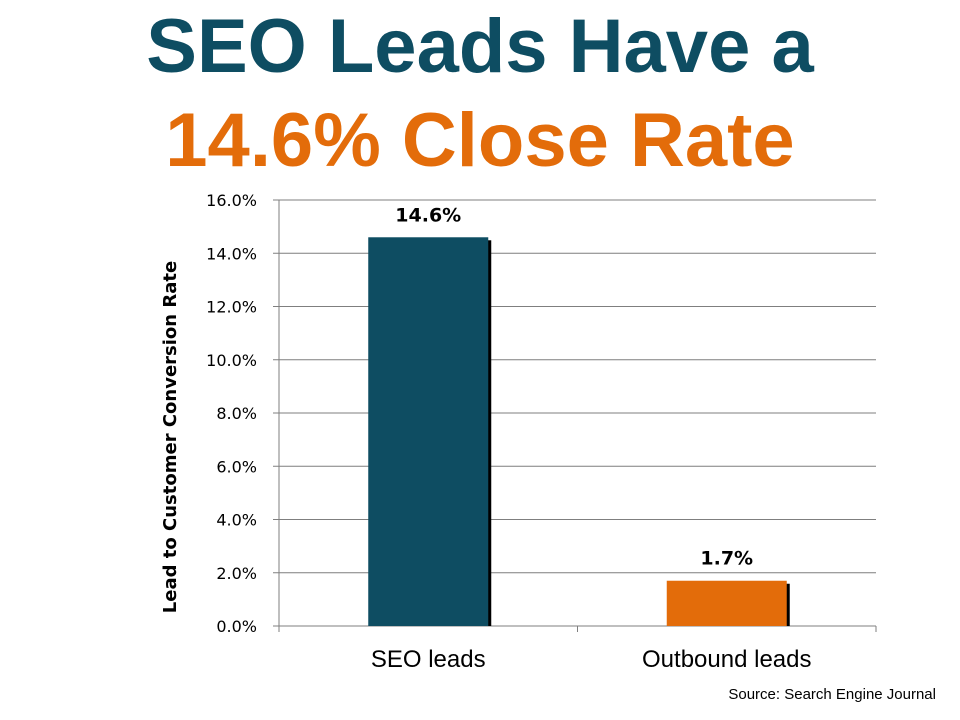  Describe the element at coordinates (428, 431) in the screenshot. I see `bar-seo-leads` at that location.